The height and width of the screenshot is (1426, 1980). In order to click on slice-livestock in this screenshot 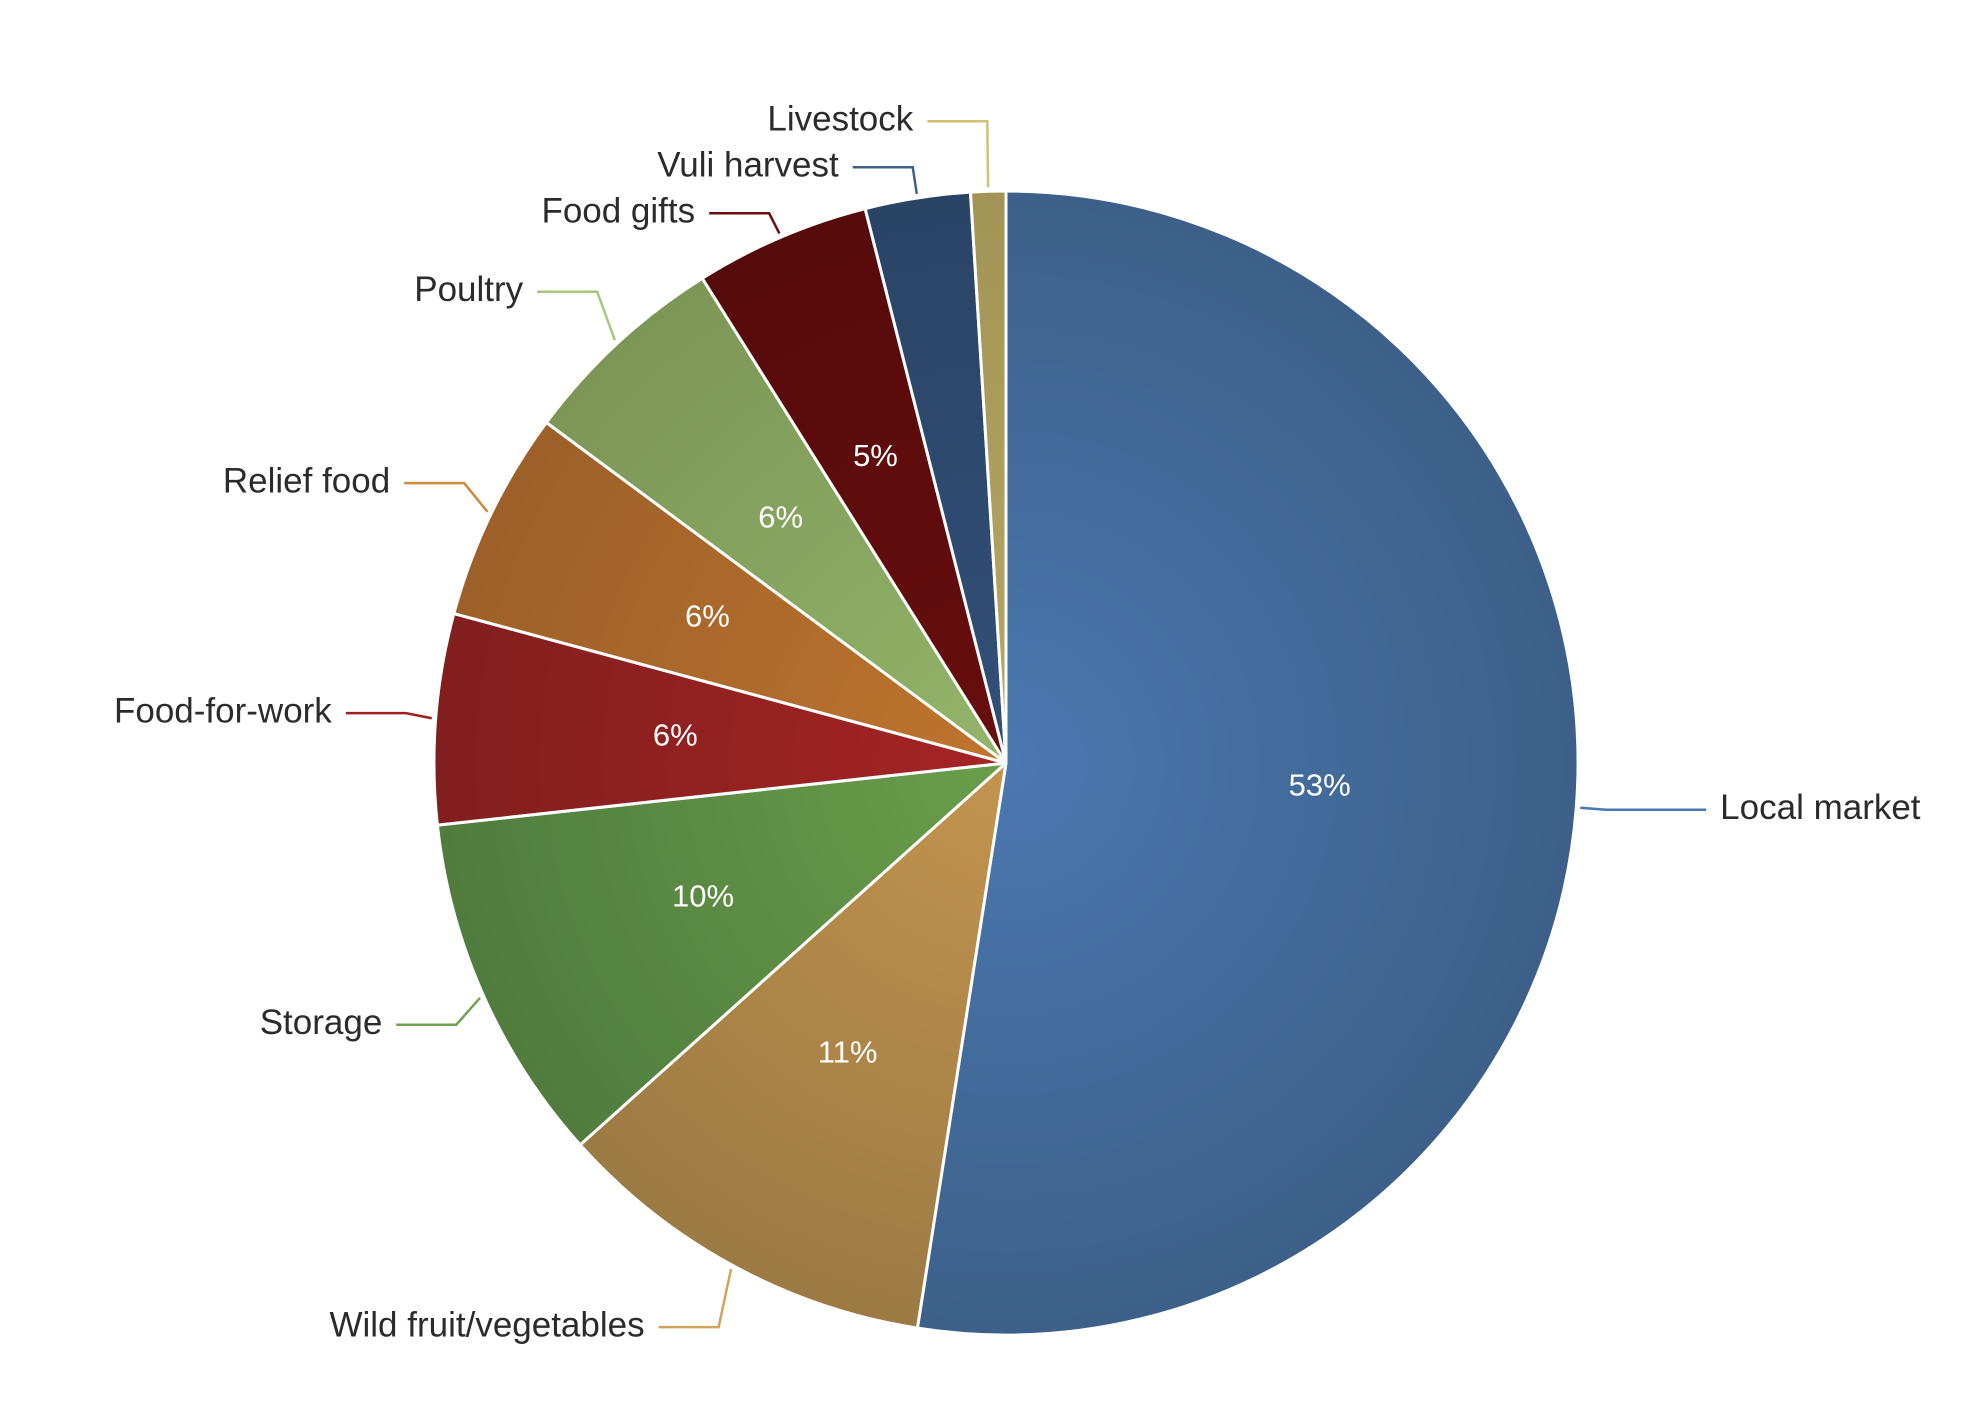, I will do `click(988, 477)`.